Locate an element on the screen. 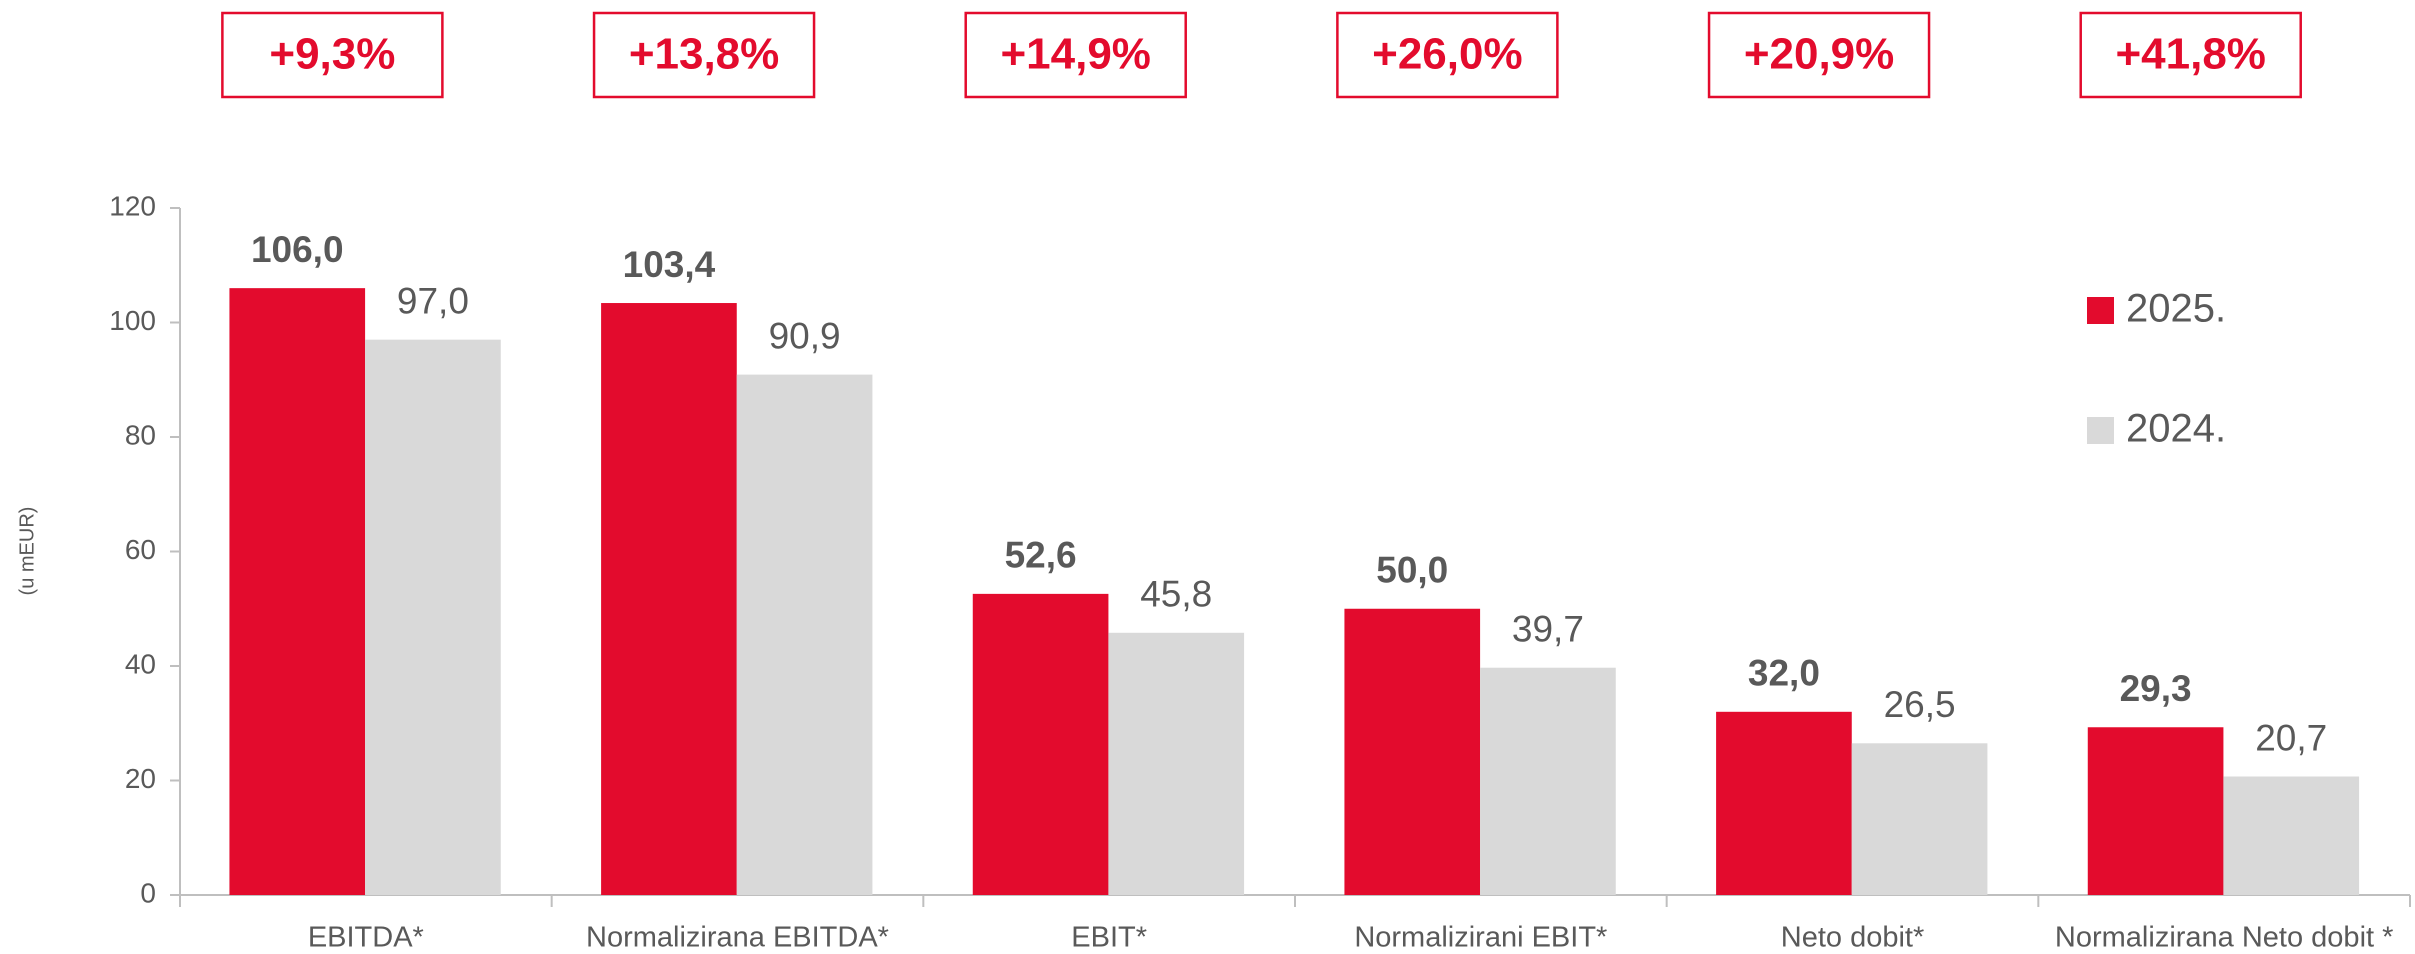 The width and height of the screenshot is (2415, 954). value-label: 97,0 is located at coordinates (433, 300).